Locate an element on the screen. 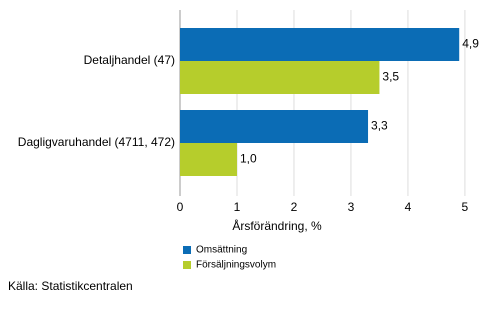 This screenshot has height=309, width=493. x-tick-label: 0 is located at coordinates (180, 207).